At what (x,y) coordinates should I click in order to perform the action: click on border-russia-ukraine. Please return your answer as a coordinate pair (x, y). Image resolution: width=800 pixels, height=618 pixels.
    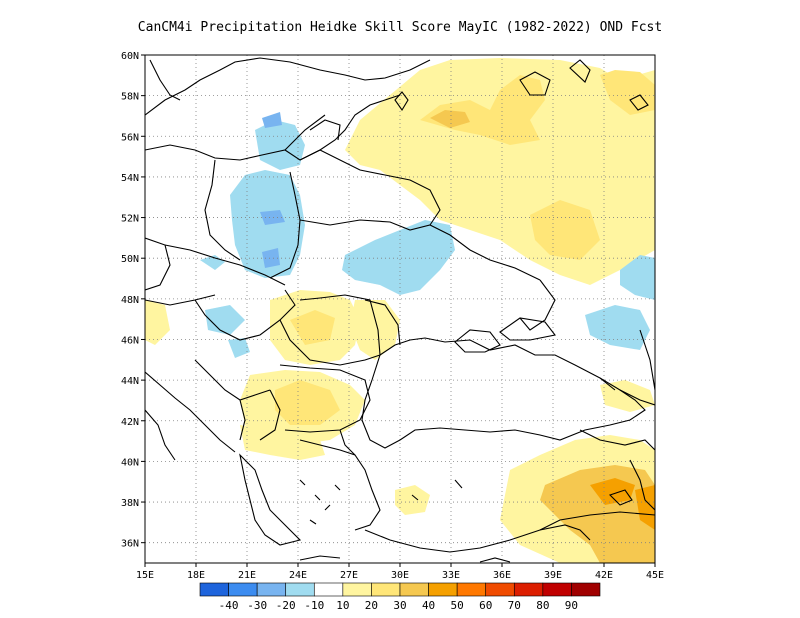
    Looking at the image, I should click on (537, 305).